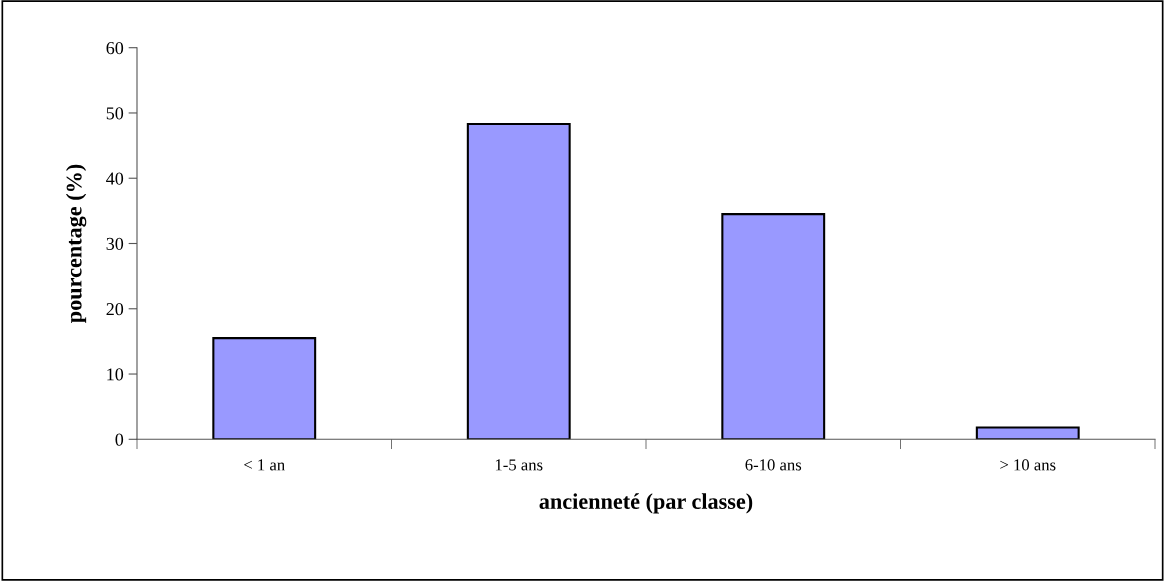  What do you see at coordinates (115, 178) in the screenshot?
I see `y-tick-label: 40` at bounding box center [115, 178].